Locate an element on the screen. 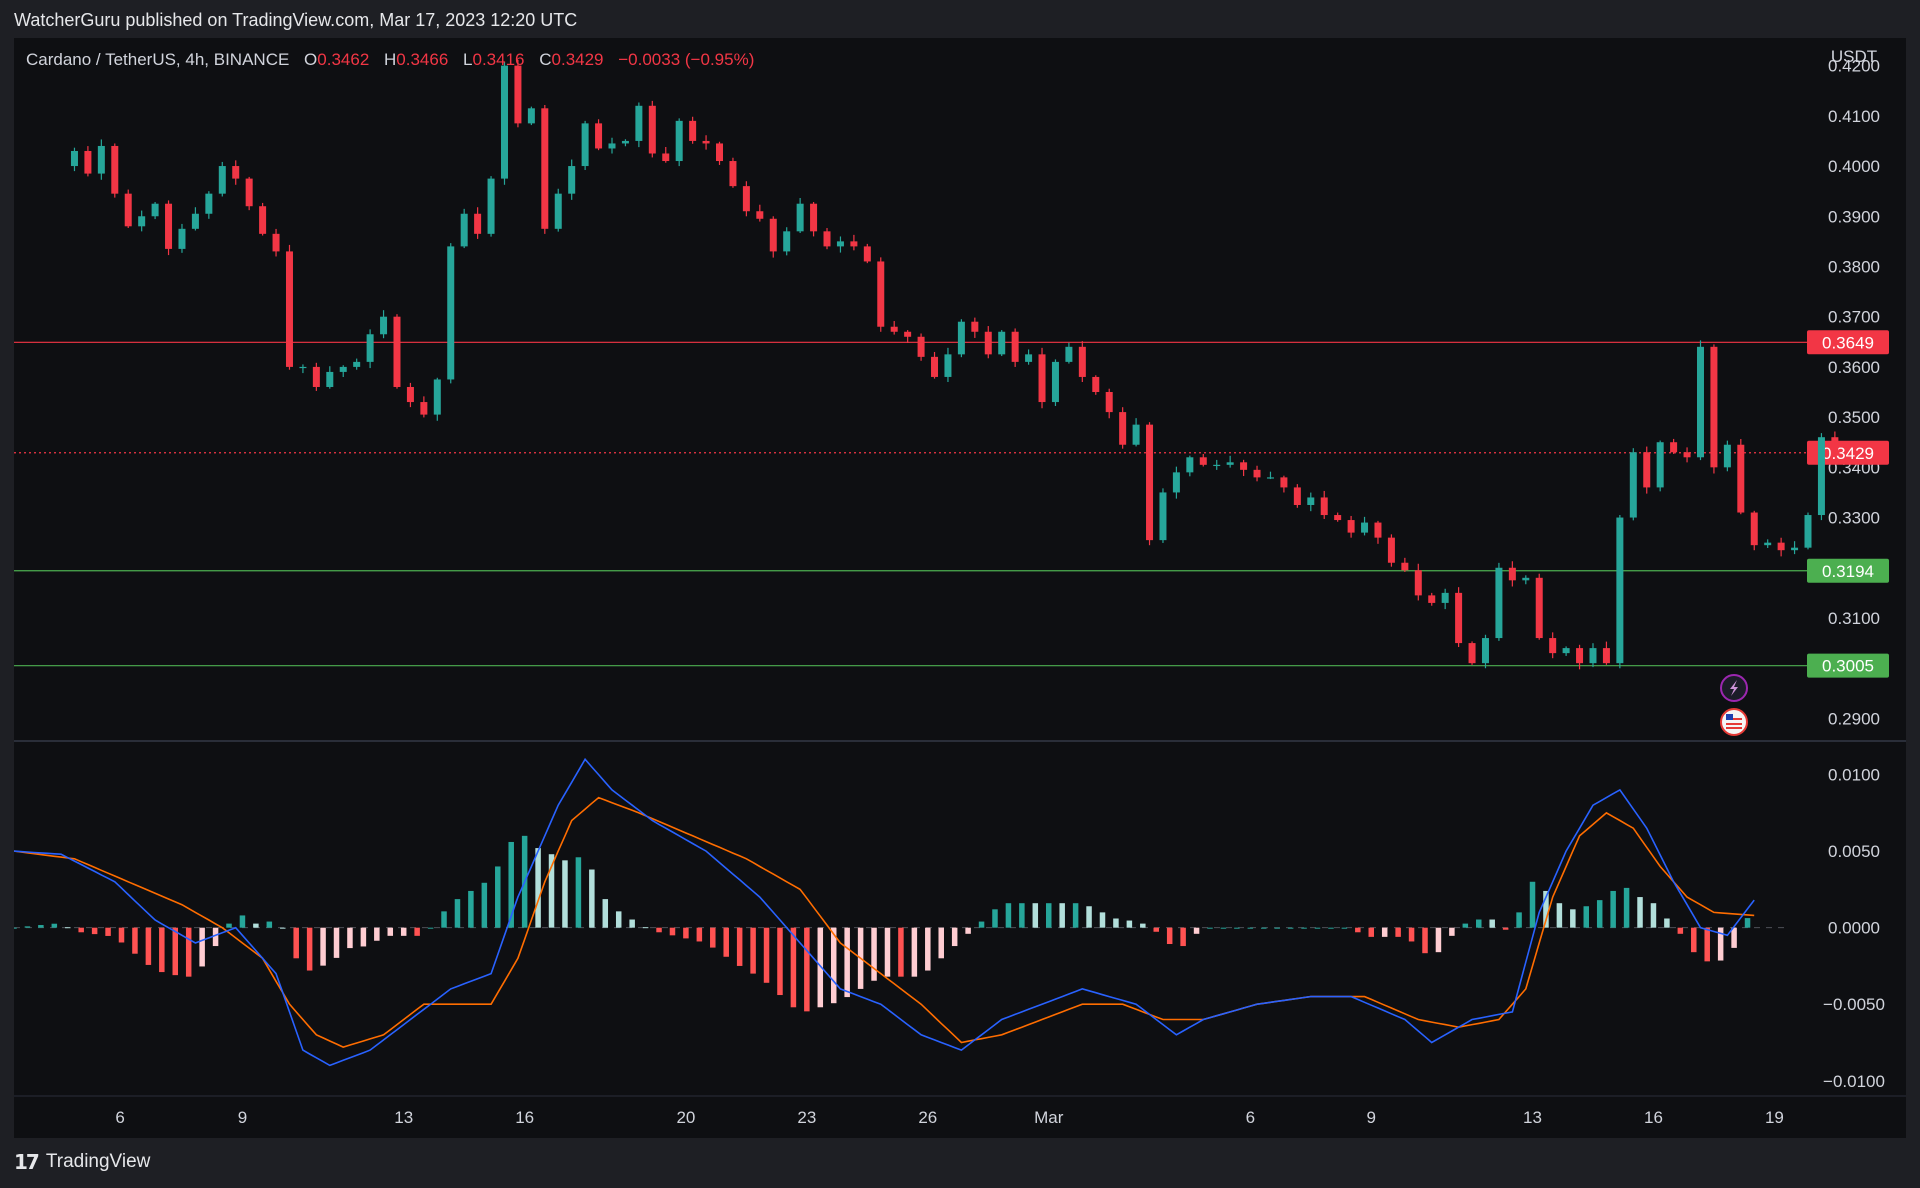 The height and width of the screenshot is (1188, 1920). tradingview-brand: 17 TradingView is located at coordinates (82, 1162).